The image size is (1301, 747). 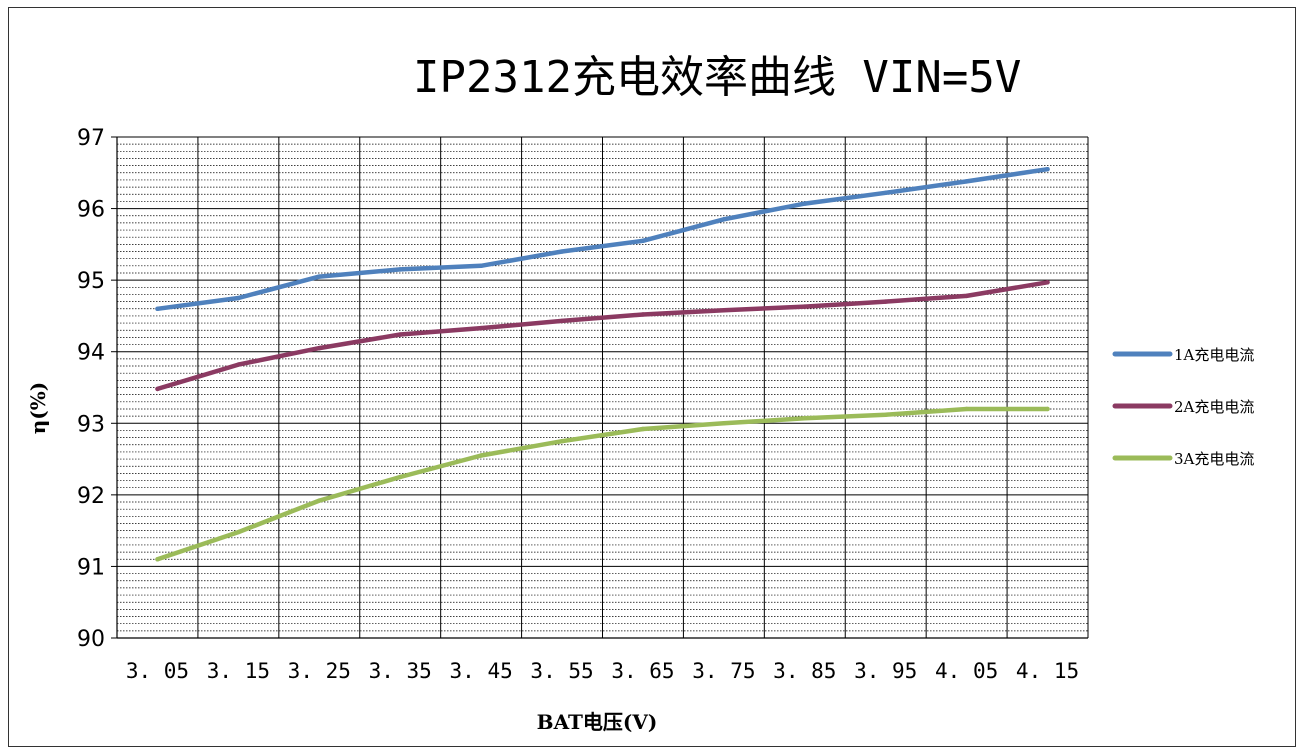 What do you see at coordinates (91, 138) in the screenshot?
I see `y-tick-label: 97` at bounding box center [91, 138].